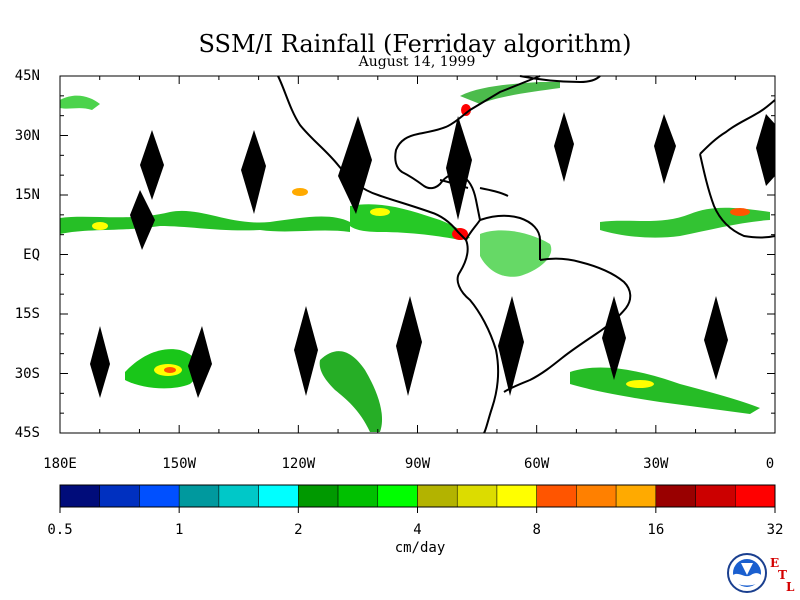 This screenshot has width=800, height=600. What do you see at coordinates (179, 464) in the screenshot?
I see `lon-label: 150W` at bounding box center [179, 464].